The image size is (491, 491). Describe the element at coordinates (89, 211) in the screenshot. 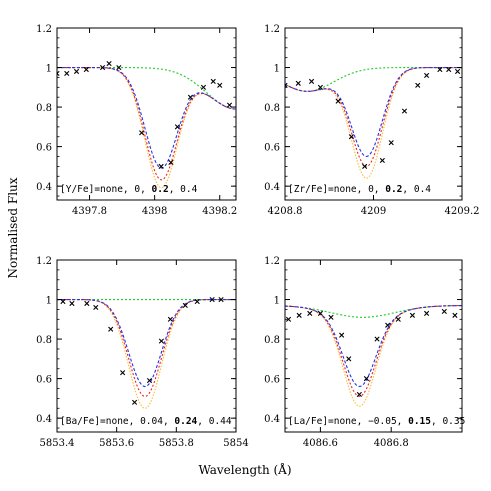

I see `x-tick-label: 4397.8` at that location.